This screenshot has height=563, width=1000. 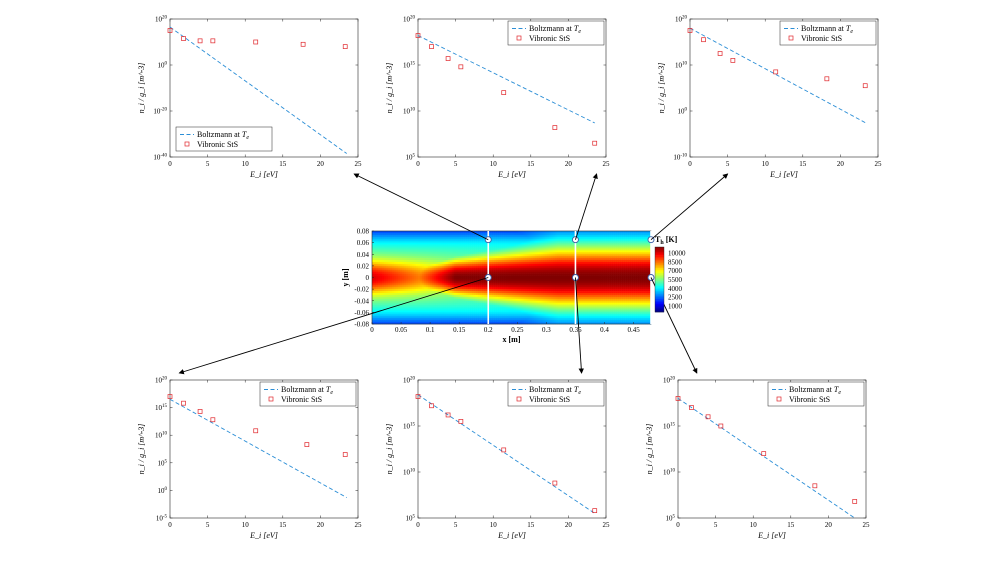 What do you see at coordinates (187, 144) in the screenshot?
I see `legend-marker-swatch` at bounding box center [187, 144].